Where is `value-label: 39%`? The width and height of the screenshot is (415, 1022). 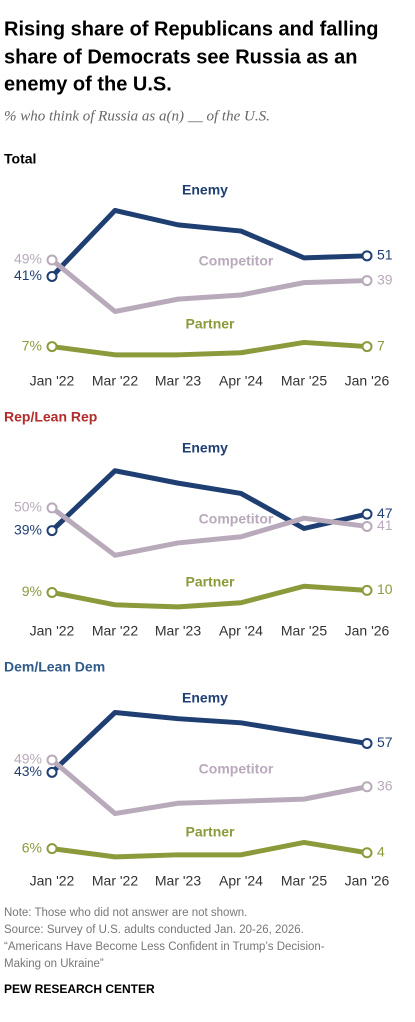
value-label: 39% is located at coordinates (28, 529).